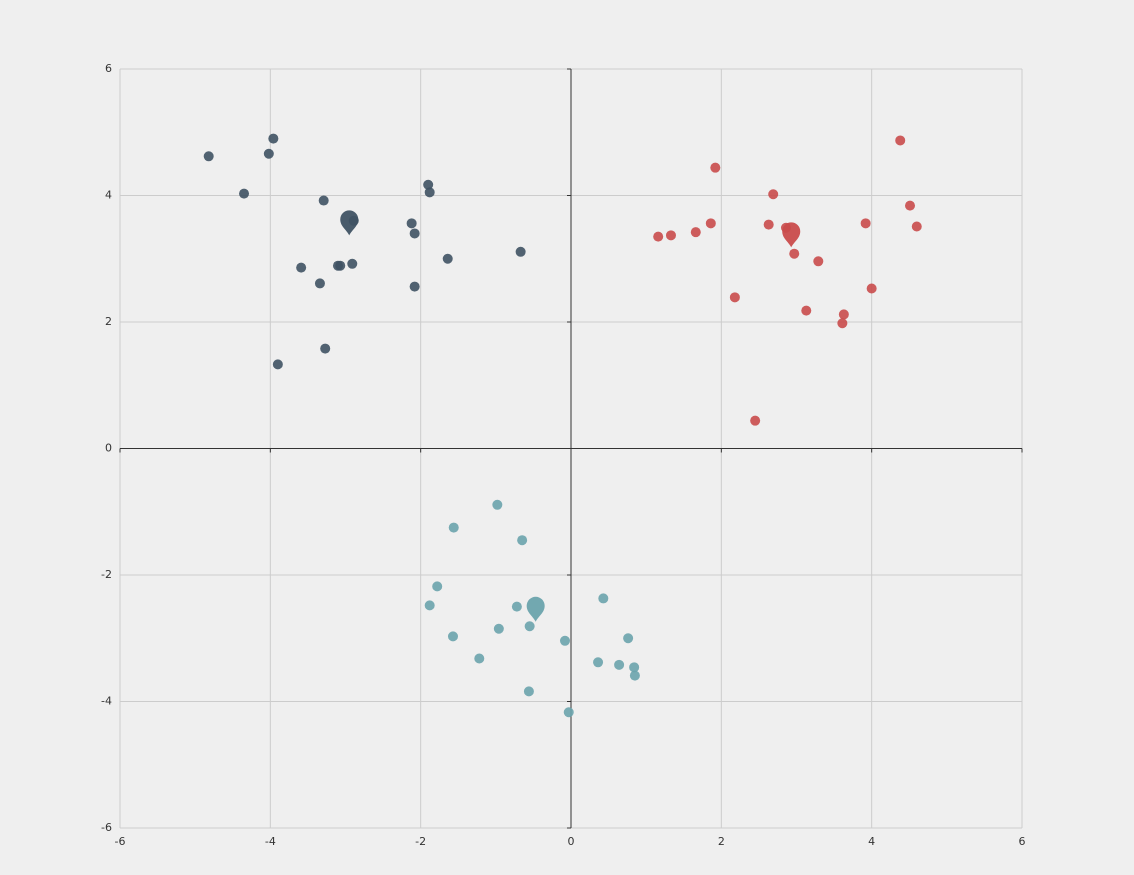 The image size is (1134, 875). What do you see at coordinates (106, 701) in the screenshot?
I see `y-tick-label: -4` at bounding box center [106, 701].